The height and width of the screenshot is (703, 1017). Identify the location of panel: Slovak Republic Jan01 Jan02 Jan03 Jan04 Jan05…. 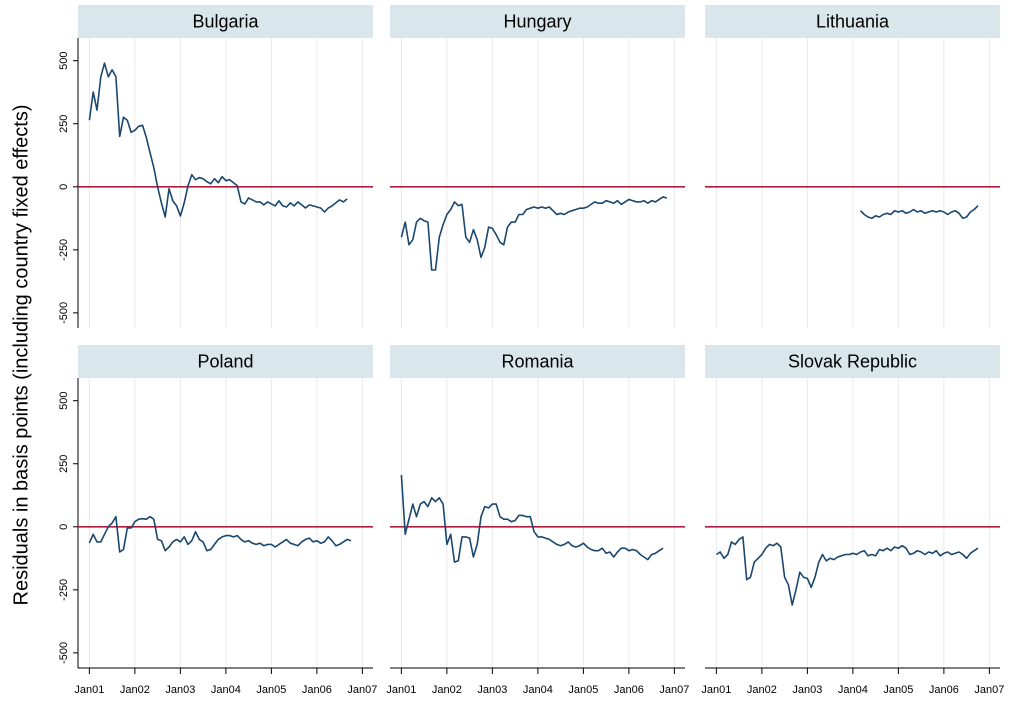
(852, 520).